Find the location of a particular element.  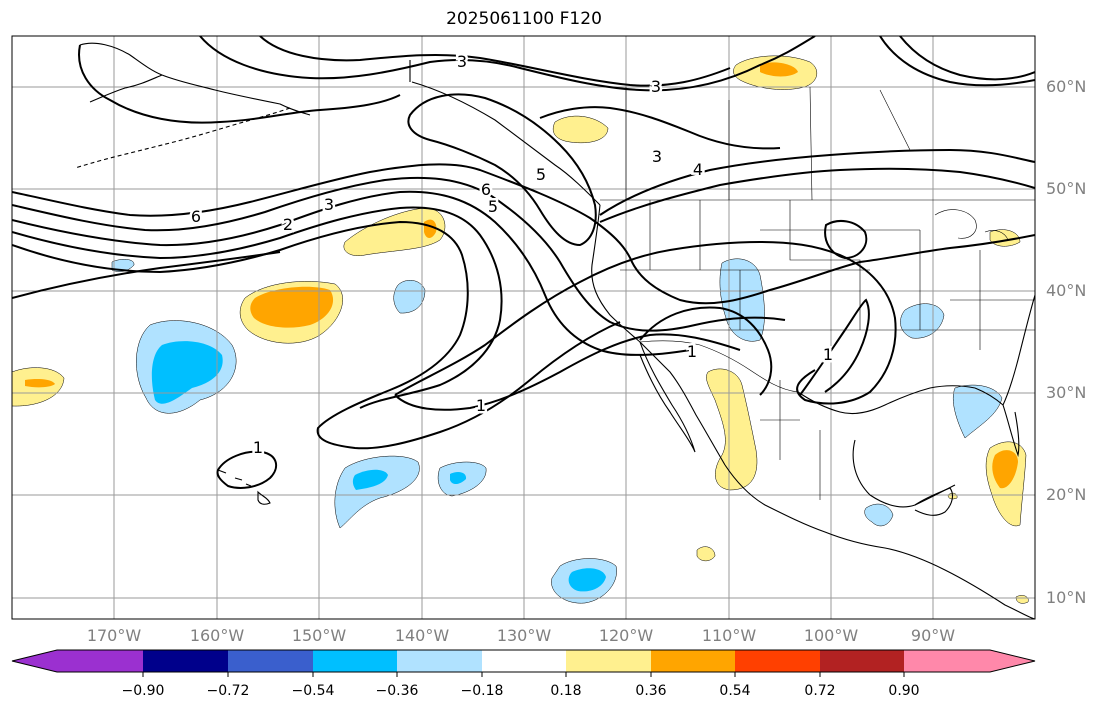

lon-label: 110°W is located at coordinates (729, 635).